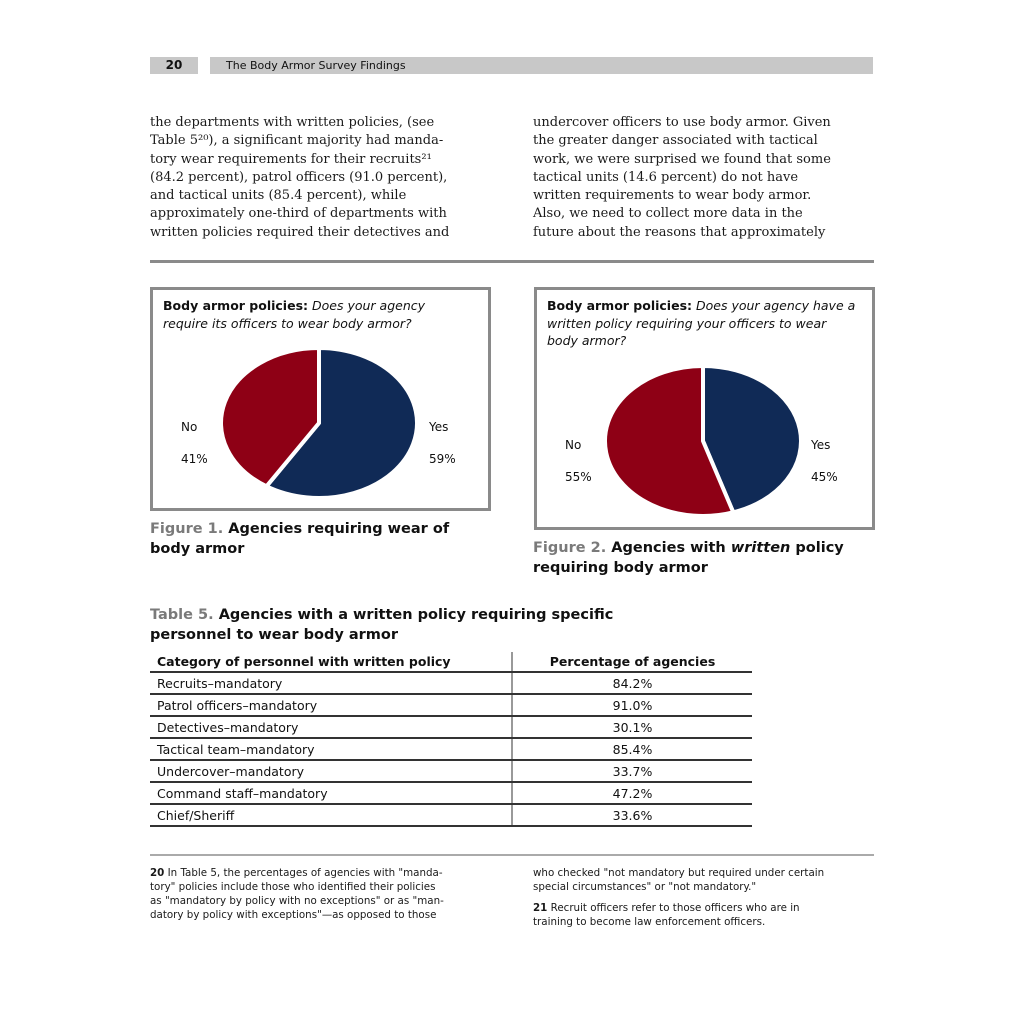 The height and width of the screenshot is (1024, 1024). I want to click on table-cell-category: Undercover–mandatory, so click(331, 771).